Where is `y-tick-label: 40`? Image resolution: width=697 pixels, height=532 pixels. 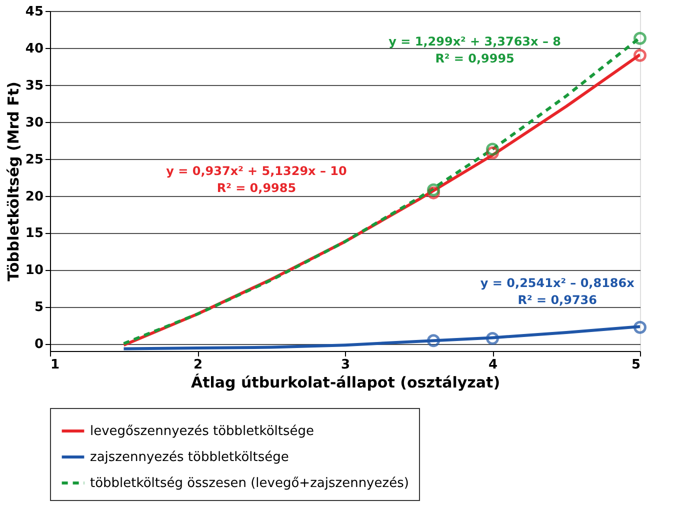
y-tick-label: 40 is located at coordinates (34, 48).